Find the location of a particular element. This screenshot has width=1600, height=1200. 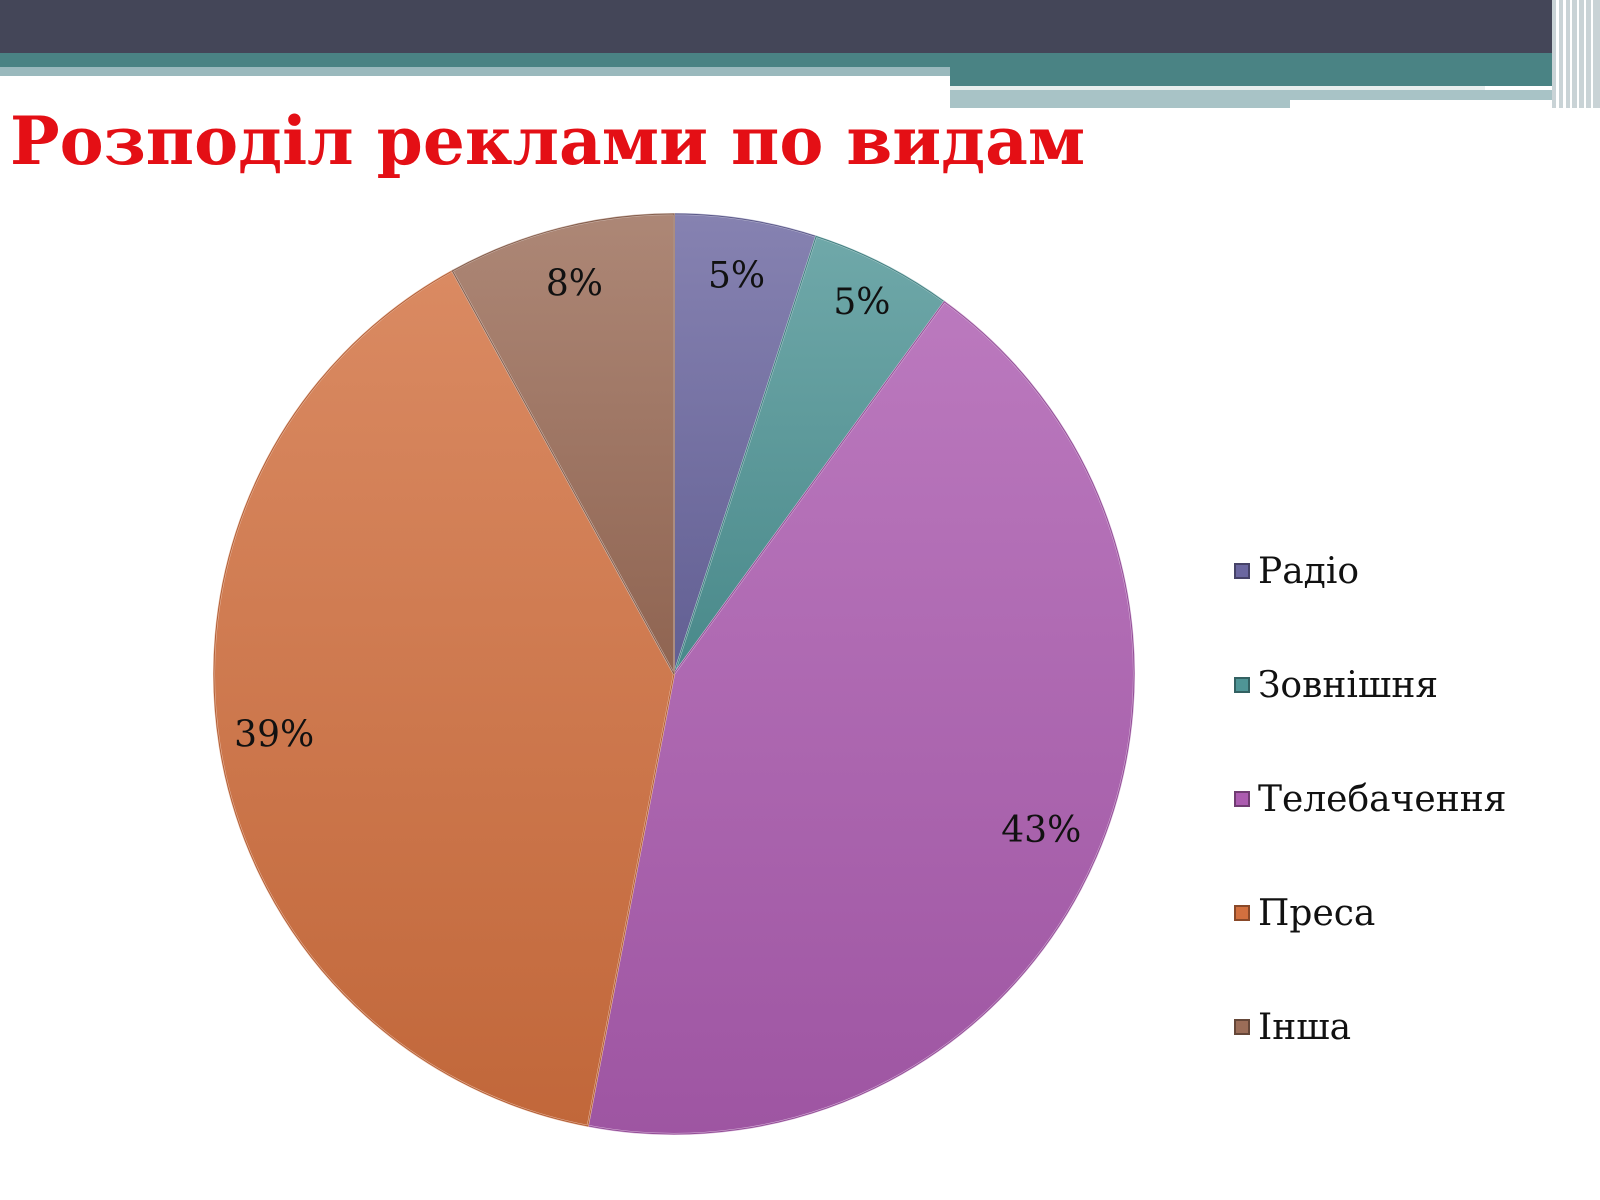

legend-label: Інша is located at coordinates (1305, 1027).